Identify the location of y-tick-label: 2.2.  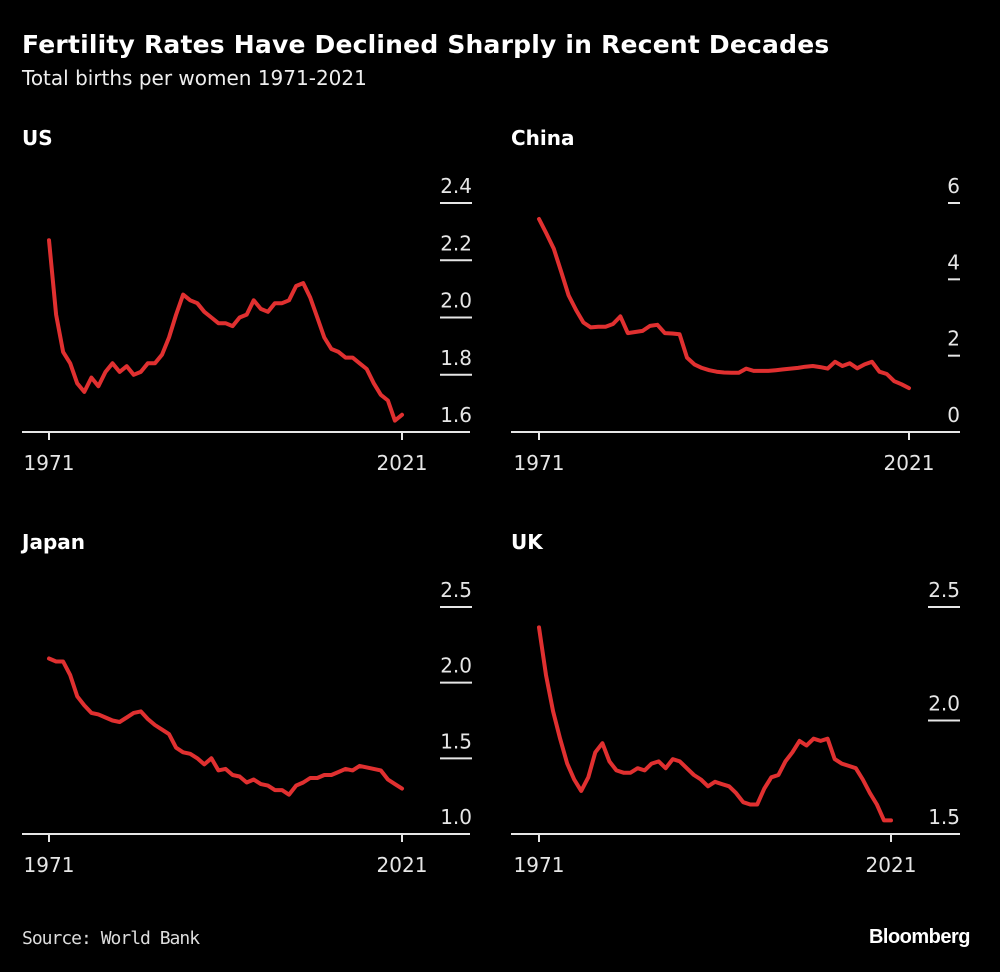
(456, 243).